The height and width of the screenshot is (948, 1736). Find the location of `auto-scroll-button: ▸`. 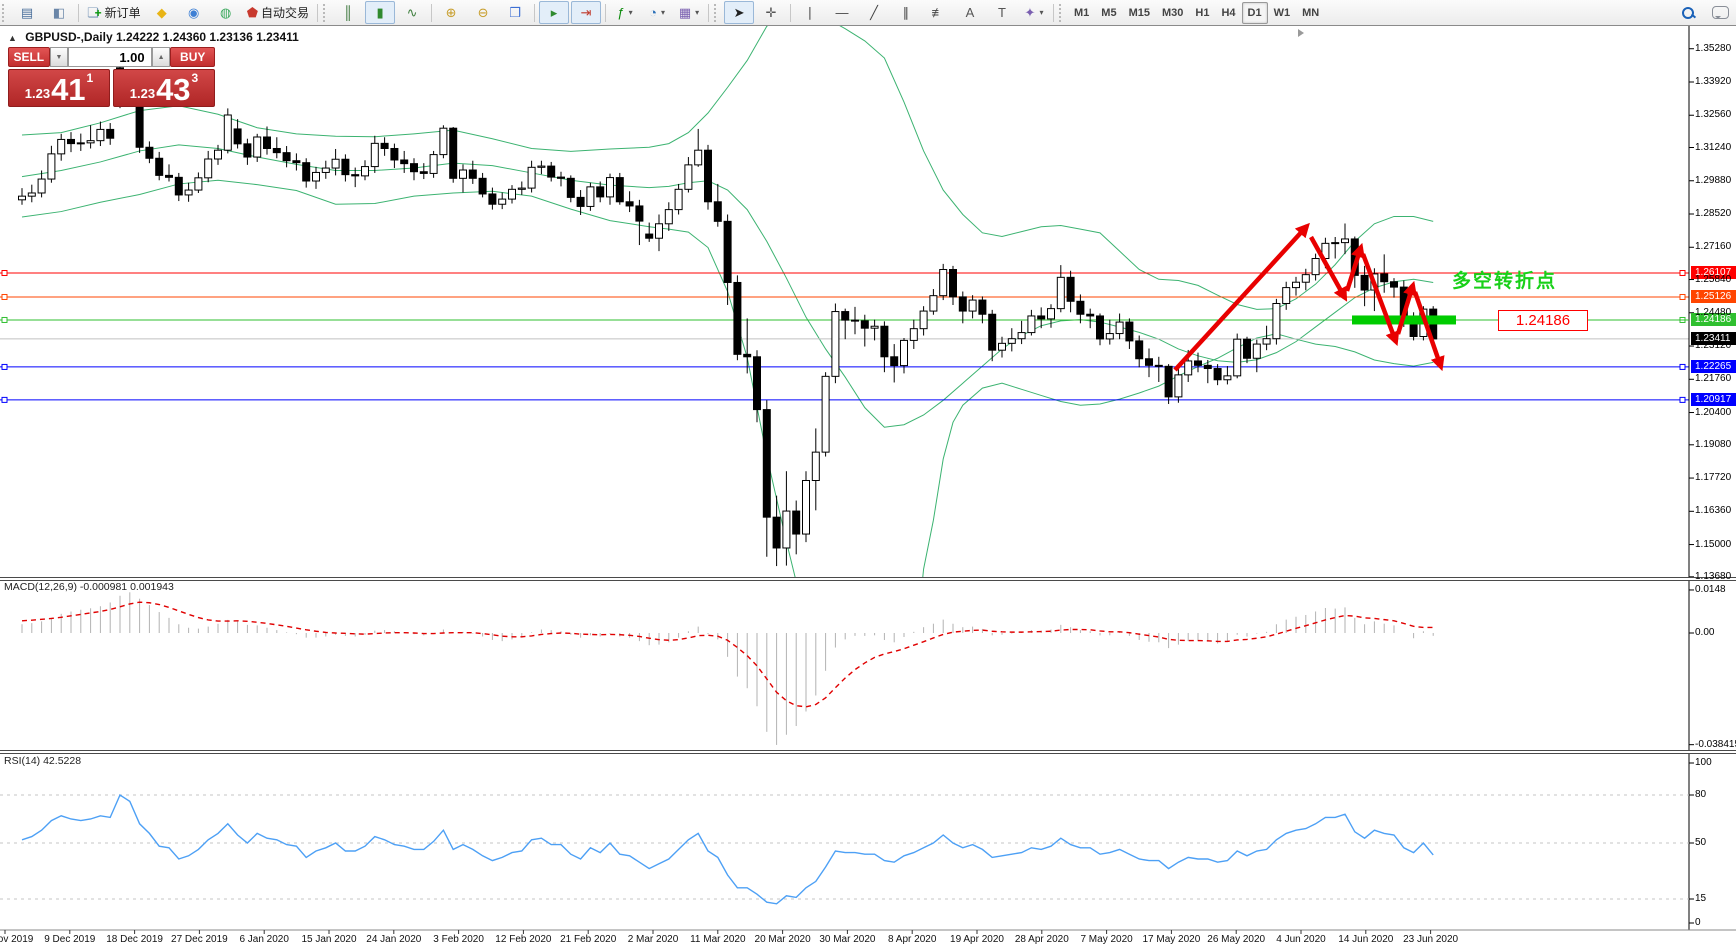

auto-scroll-button: ▸ is located at coordinates (554, 12).